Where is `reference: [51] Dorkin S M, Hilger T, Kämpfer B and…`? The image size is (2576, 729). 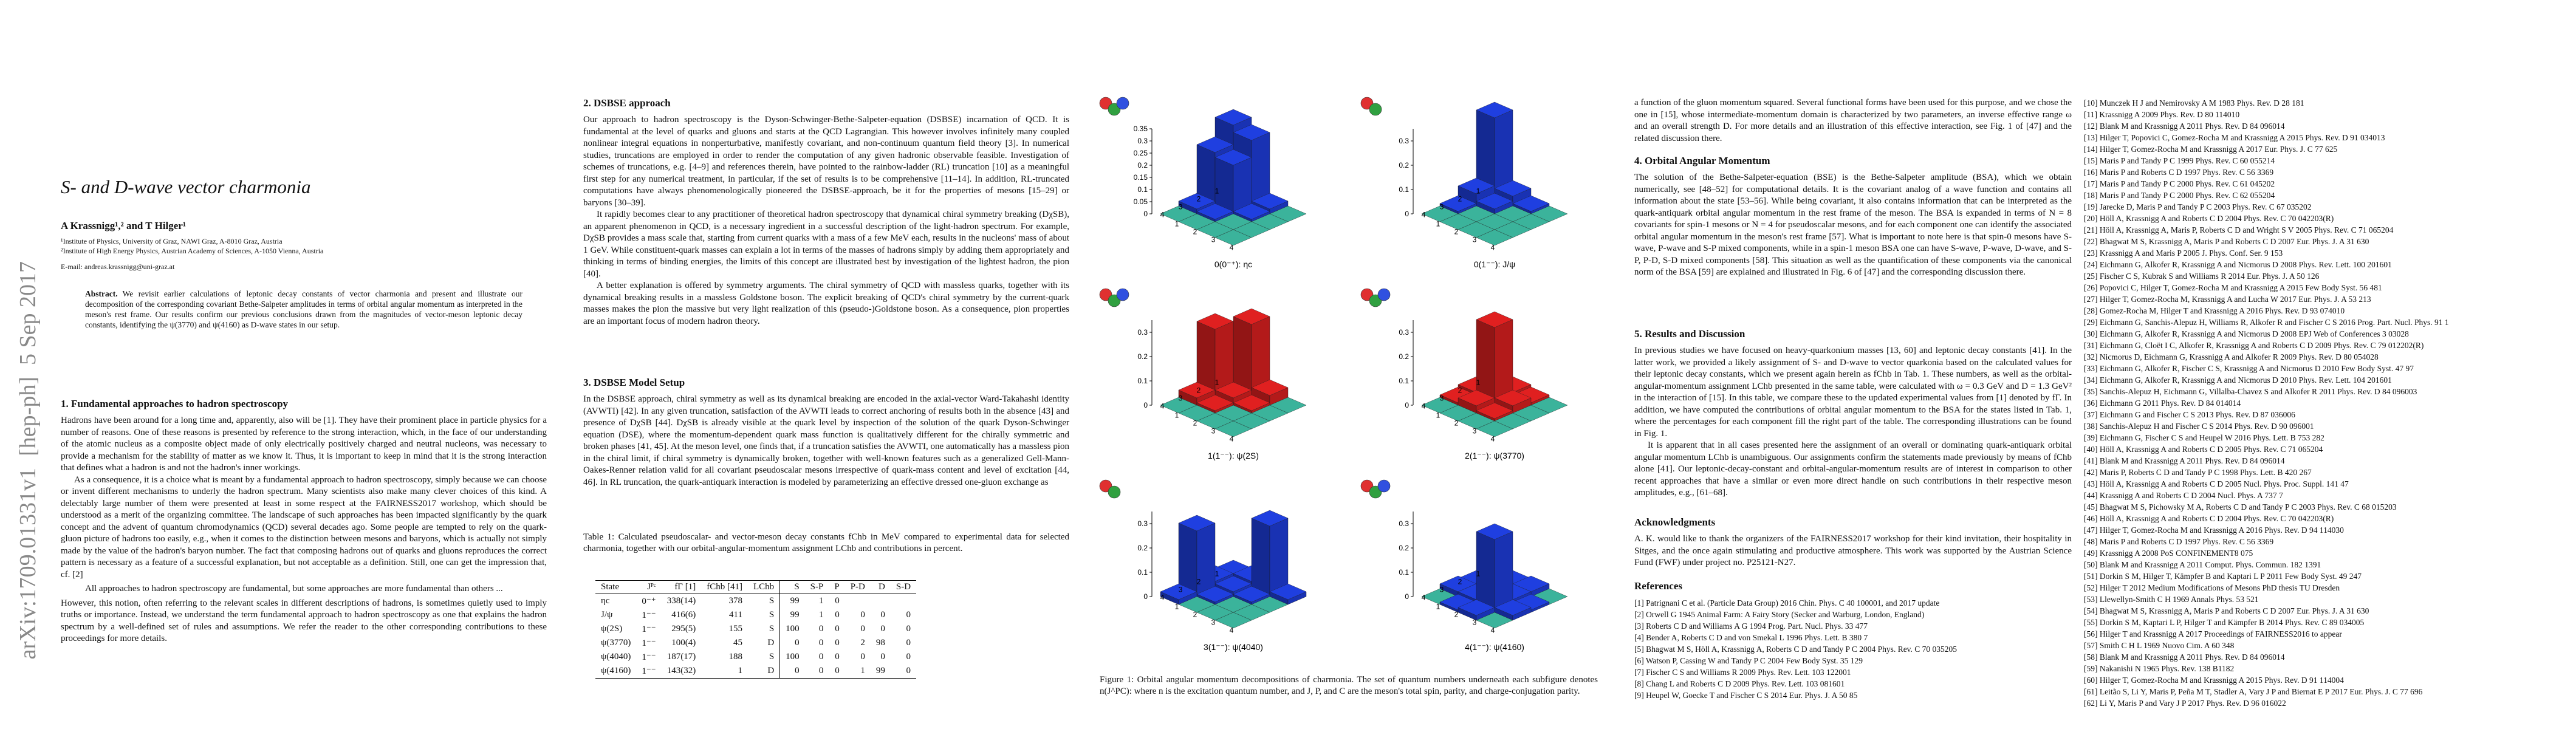 reference: [51] Dorkin S M, Hilger T, Kämpfer B and… is located at coordinates (2223, 577).